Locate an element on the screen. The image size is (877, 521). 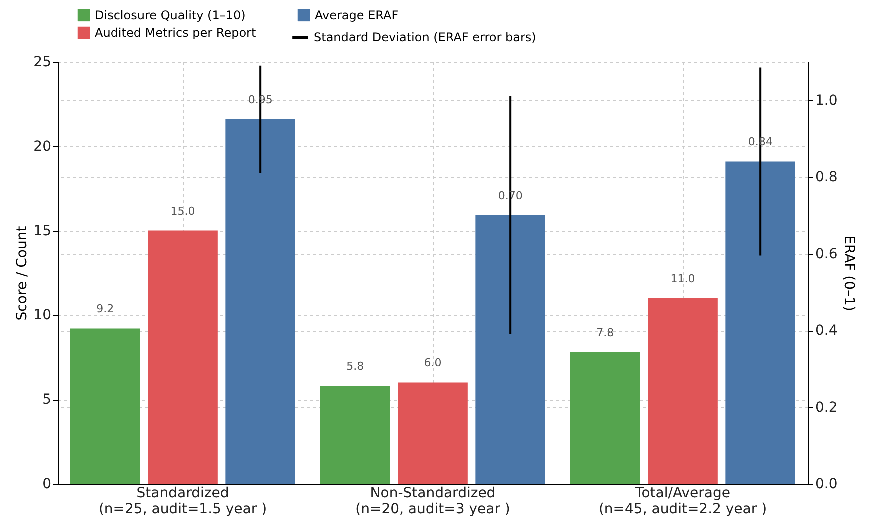
y2-tick-label: 0.2 is located at coordinates (827, 408).